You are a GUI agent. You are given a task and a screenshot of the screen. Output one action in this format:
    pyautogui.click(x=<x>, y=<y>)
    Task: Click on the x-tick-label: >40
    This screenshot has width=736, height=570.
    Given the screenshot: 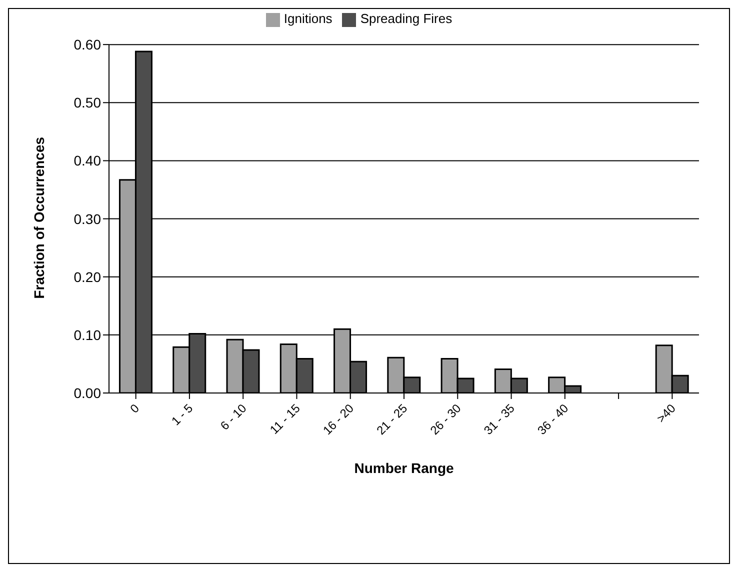 What is the action you would take?
    pyautogui.click(x=666, y=413)
    